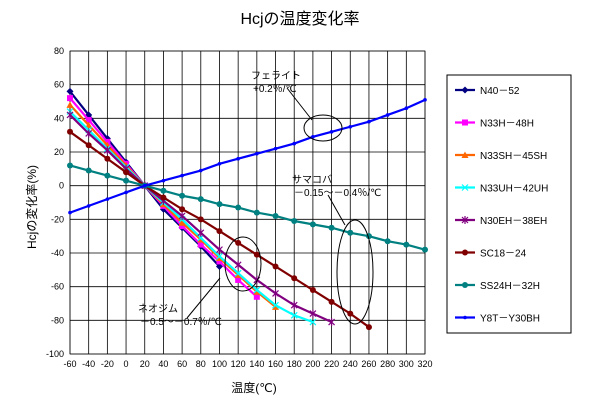 The image size is (600, 408). Describe the element at coordinates (55, 202) in the screenshot. I see `y-tick-labels: -100 -80 -60 -40 -20 0 20 40 60 80` at that location.